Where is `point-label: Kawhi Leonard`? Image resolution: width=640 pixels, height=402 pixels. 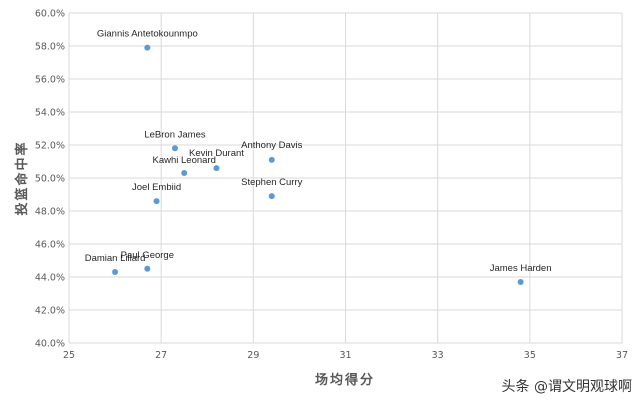 point-label: Kawhi Leonard is located at coordinates (184, 160).